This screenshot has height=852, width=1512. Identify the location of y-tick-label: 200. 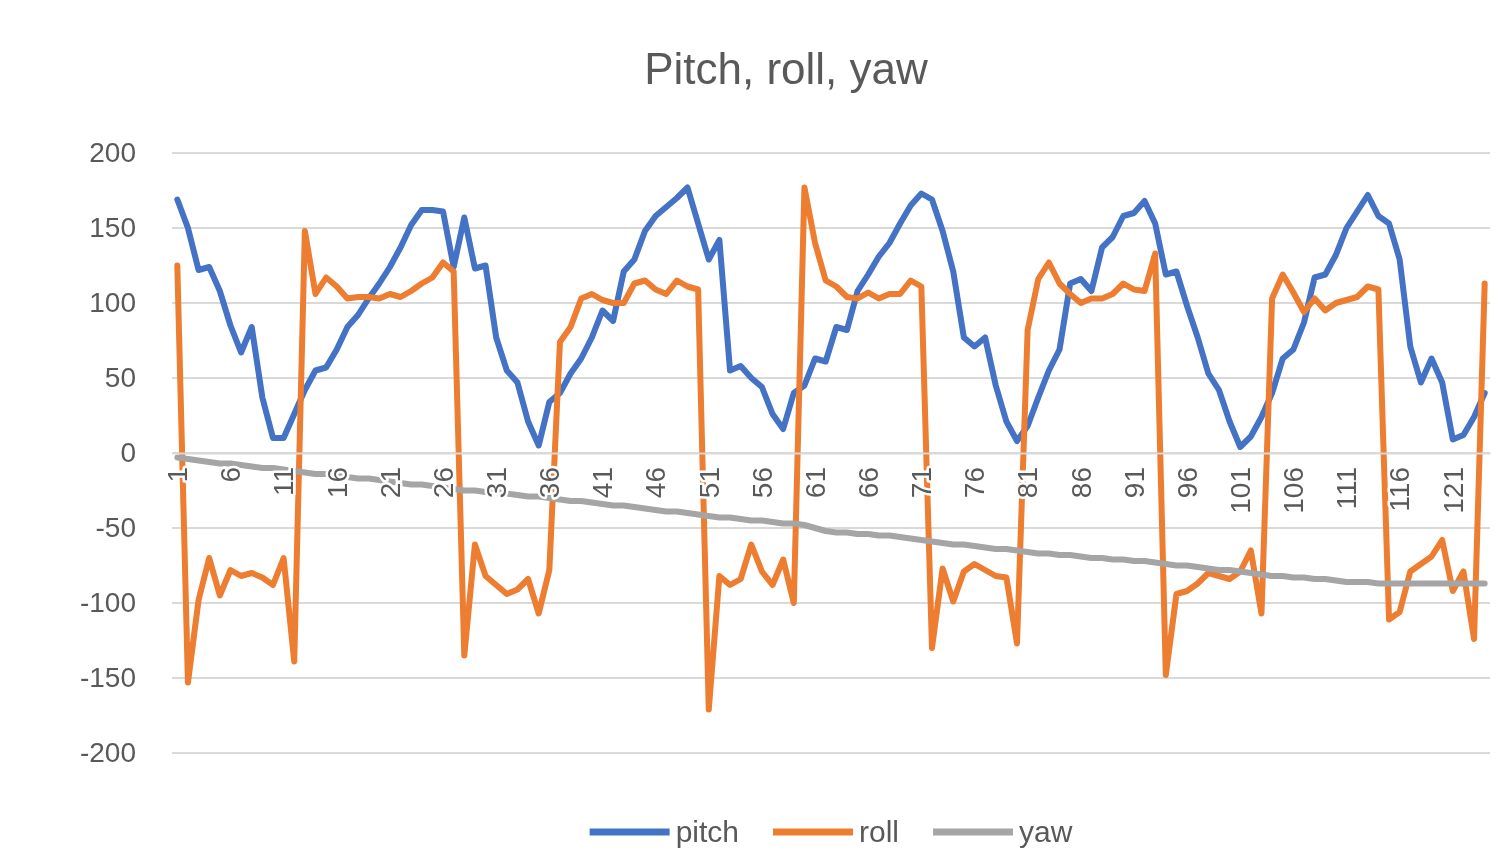
(112, 153).